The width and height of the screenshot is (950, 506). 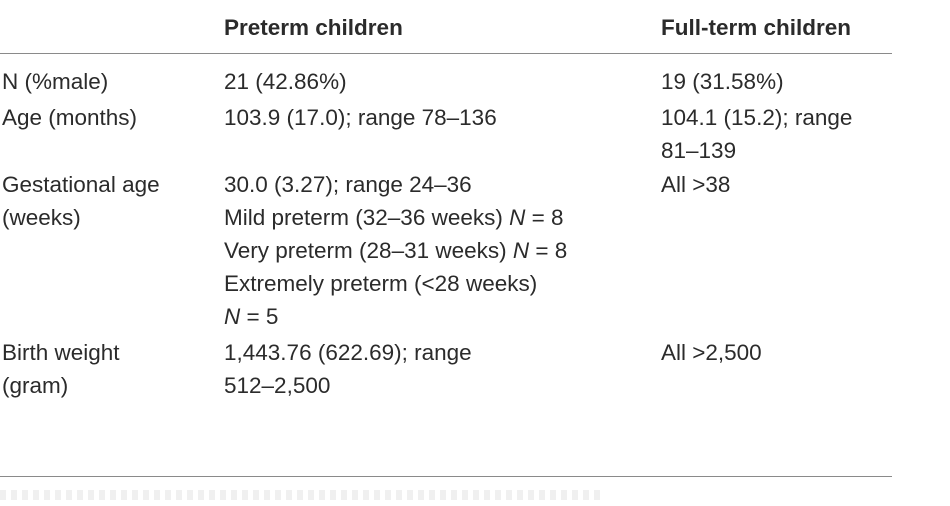 What do you see at coordinates (285, 81) in the screenshot?
I see `cell-preterm-n-male: 21 (42.86%)` at bounding box center [285, 81].